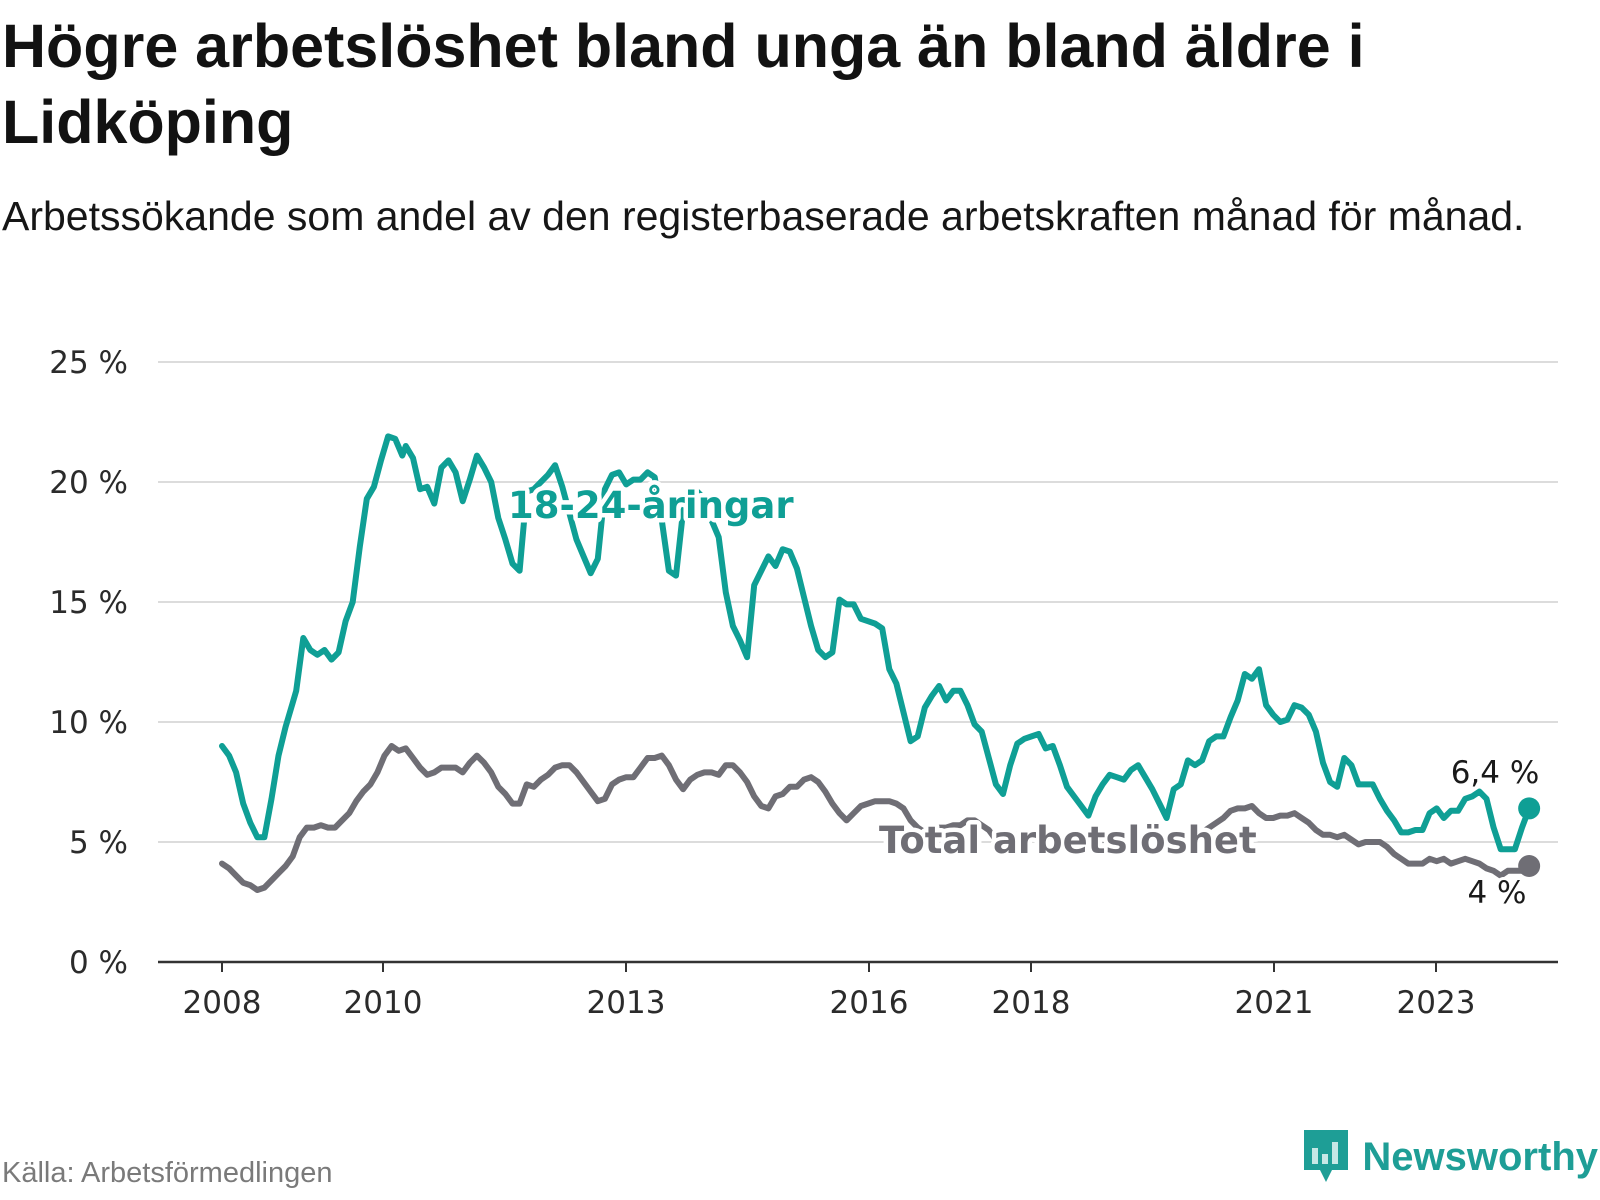  Describe the element at coordinates (88, 663) in the screenshot. I see `y-axis-labels: 0 % 5 % 10 % 15 % 20 % 25 %` at that location.